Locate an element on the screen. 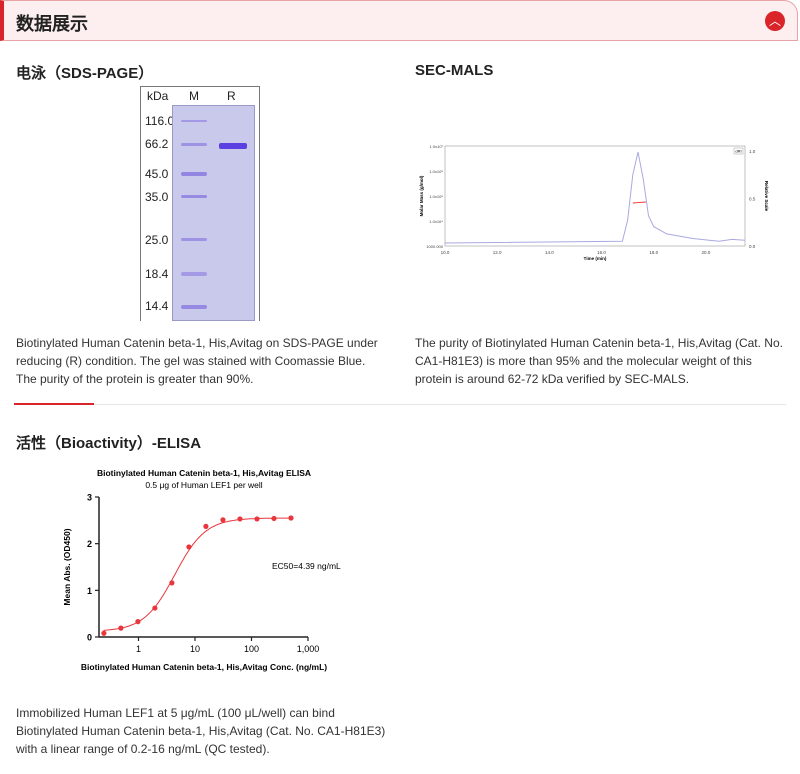 The width and height of the screenshot is (800, 774). section-header: 数据展示 ︿ is located at coordinates (399, 20).